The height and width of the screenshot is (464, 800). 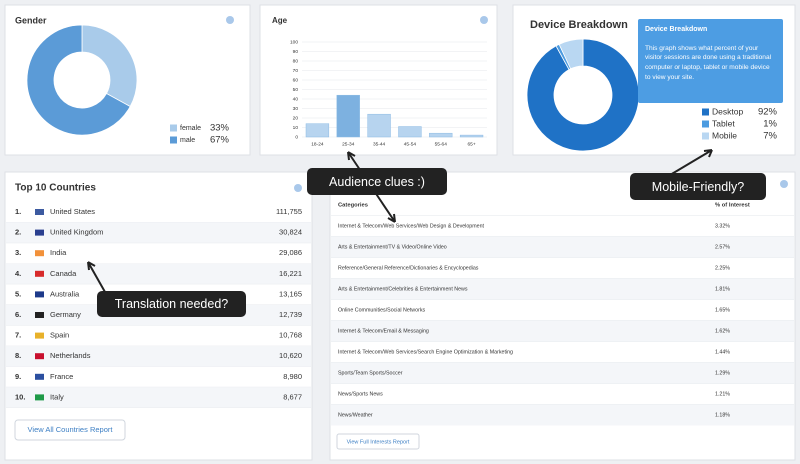 I want to click on rank: 9., so click(x=18, y=376).